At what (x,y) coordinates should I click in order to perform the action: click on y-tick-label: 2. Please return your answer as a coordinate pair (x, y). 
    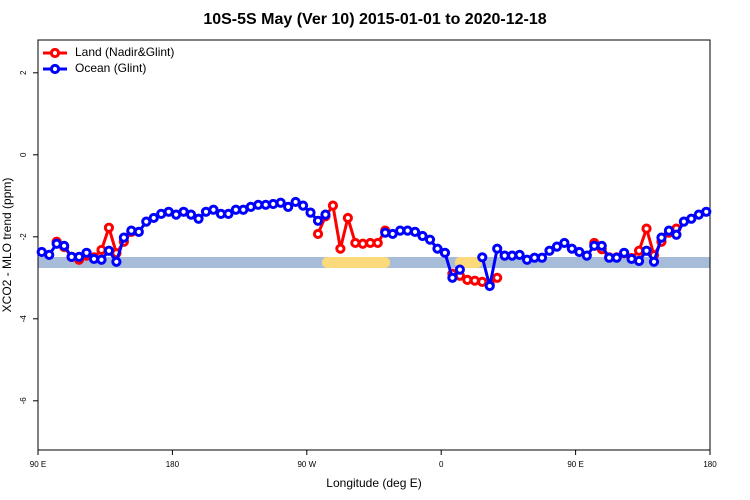
    Looking at the image, I should click on (23, 72).